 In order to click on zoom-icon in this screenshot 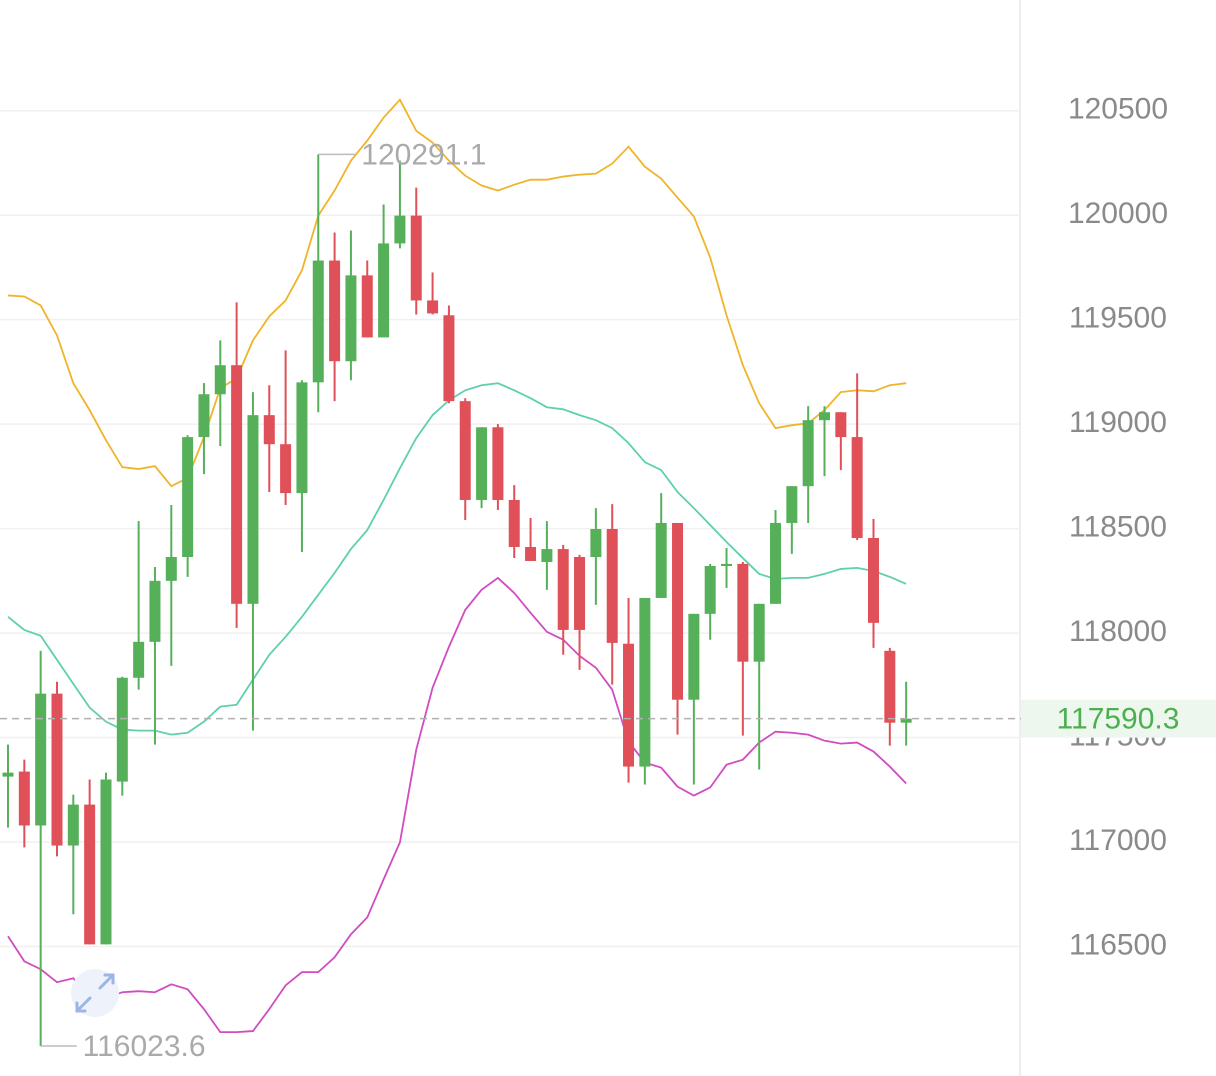, I will do `click(95, 993)`.